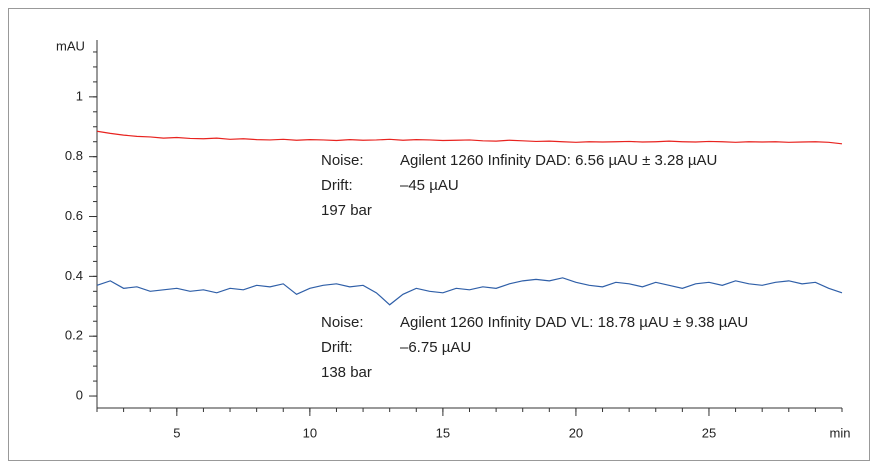  What do you see at coordinates (74, 275) in the screenshot?
I see `y-tick-label: 0.4` at bounding box center [74, 275].